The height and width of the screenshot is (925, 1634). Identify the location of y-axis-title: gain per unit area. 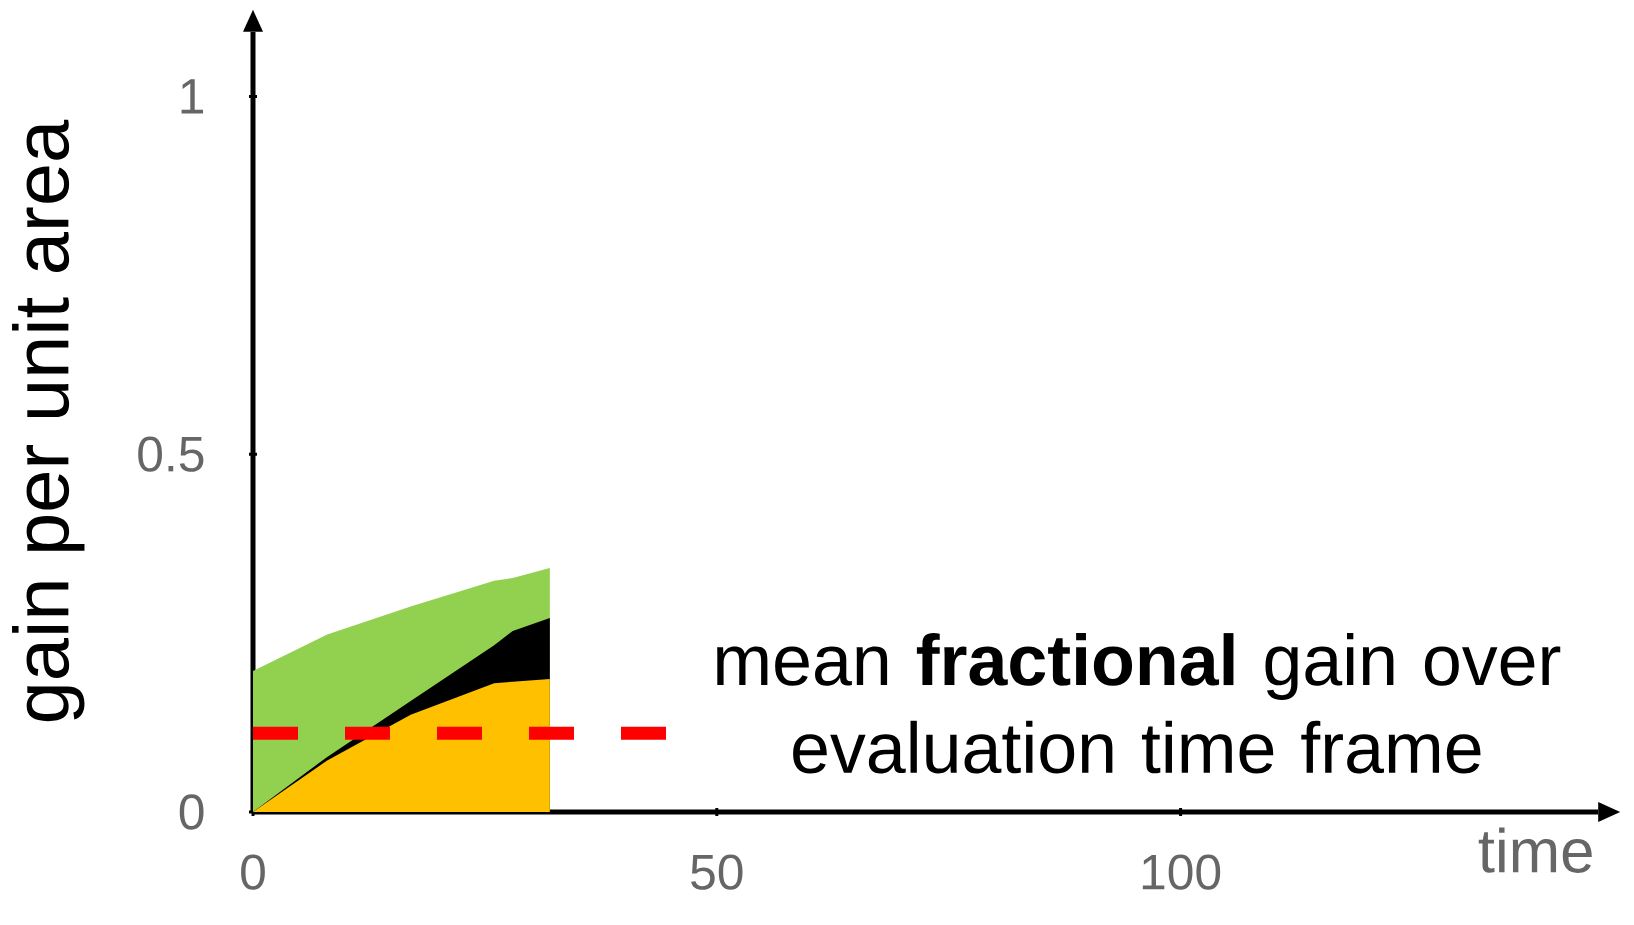
(48, 420).